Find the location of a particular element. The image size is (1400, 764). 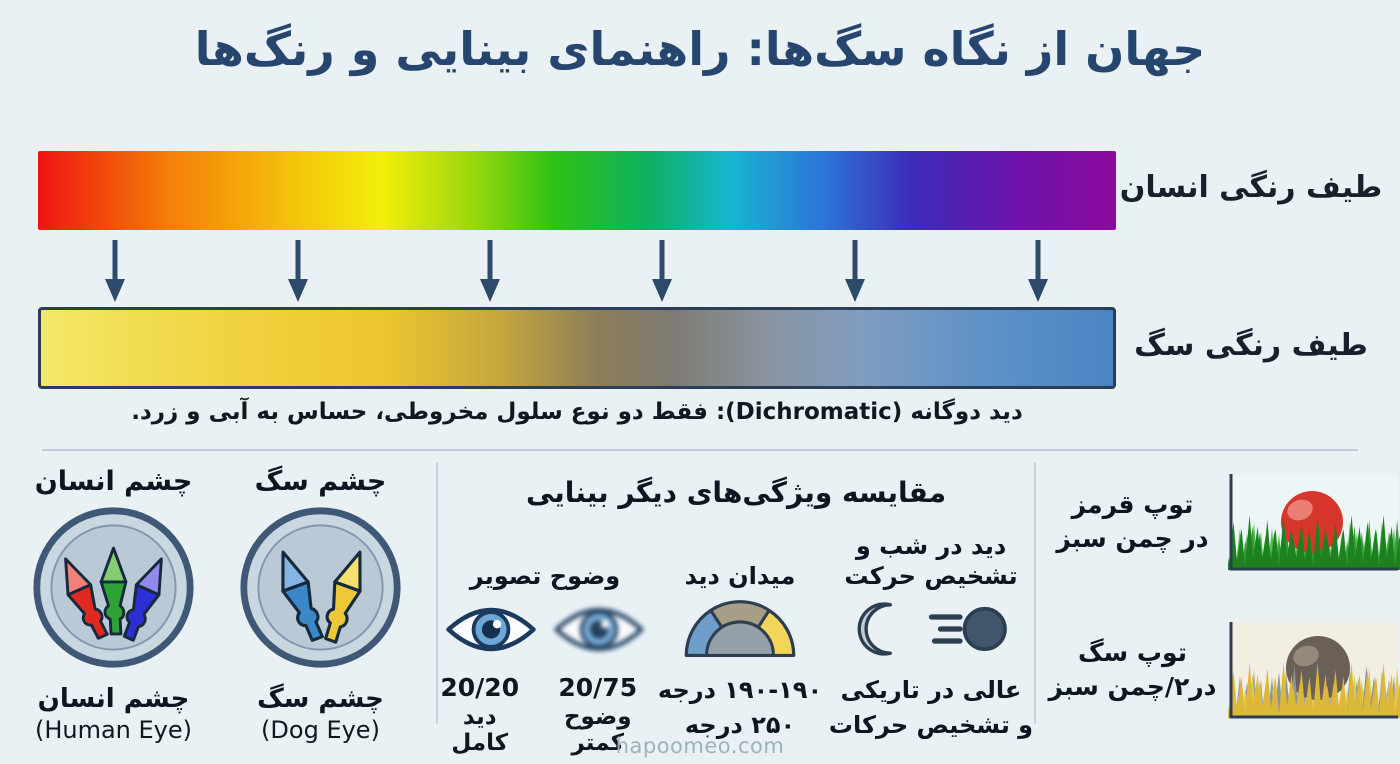

dog-acuity-value: 20/75 is located at coordinates (598, 687).